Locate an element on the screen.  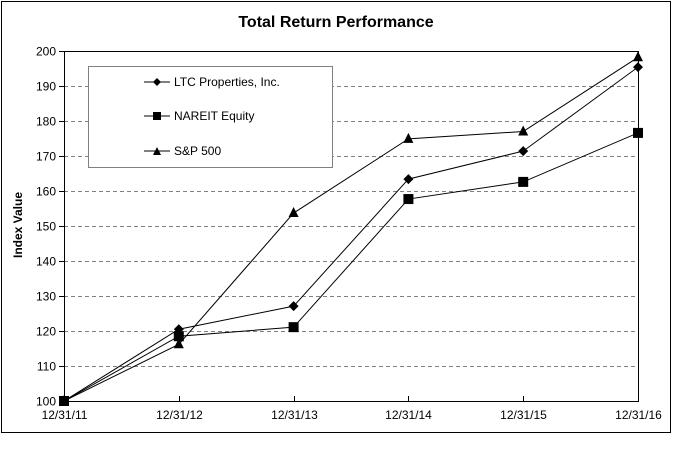
legend-label: LTC Properties, Inc. is located at coordinates (227, 82).